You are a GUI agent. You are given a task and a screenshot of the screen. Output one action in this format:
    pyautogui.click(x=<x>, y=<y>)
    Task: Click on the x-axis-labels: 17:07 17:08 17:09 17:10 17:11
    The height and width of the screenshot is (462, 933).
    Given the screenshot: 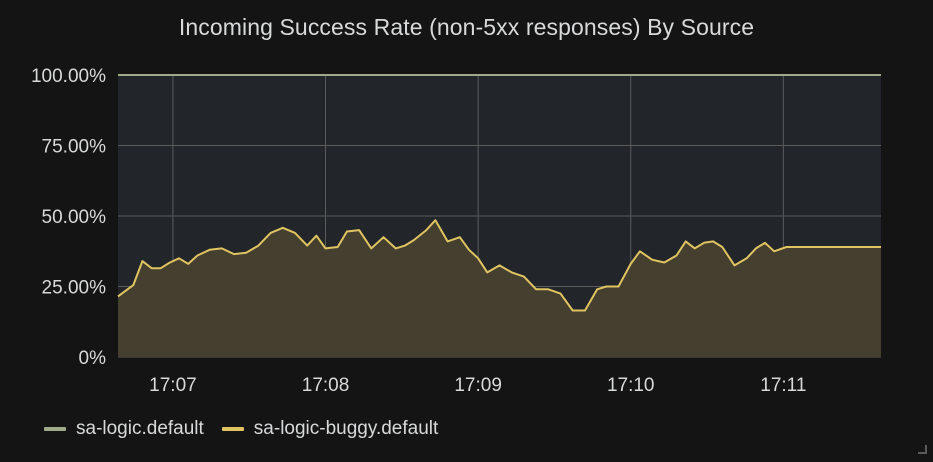 What is the action you would take?
    pyautogui.click(x=477, y=385)
    